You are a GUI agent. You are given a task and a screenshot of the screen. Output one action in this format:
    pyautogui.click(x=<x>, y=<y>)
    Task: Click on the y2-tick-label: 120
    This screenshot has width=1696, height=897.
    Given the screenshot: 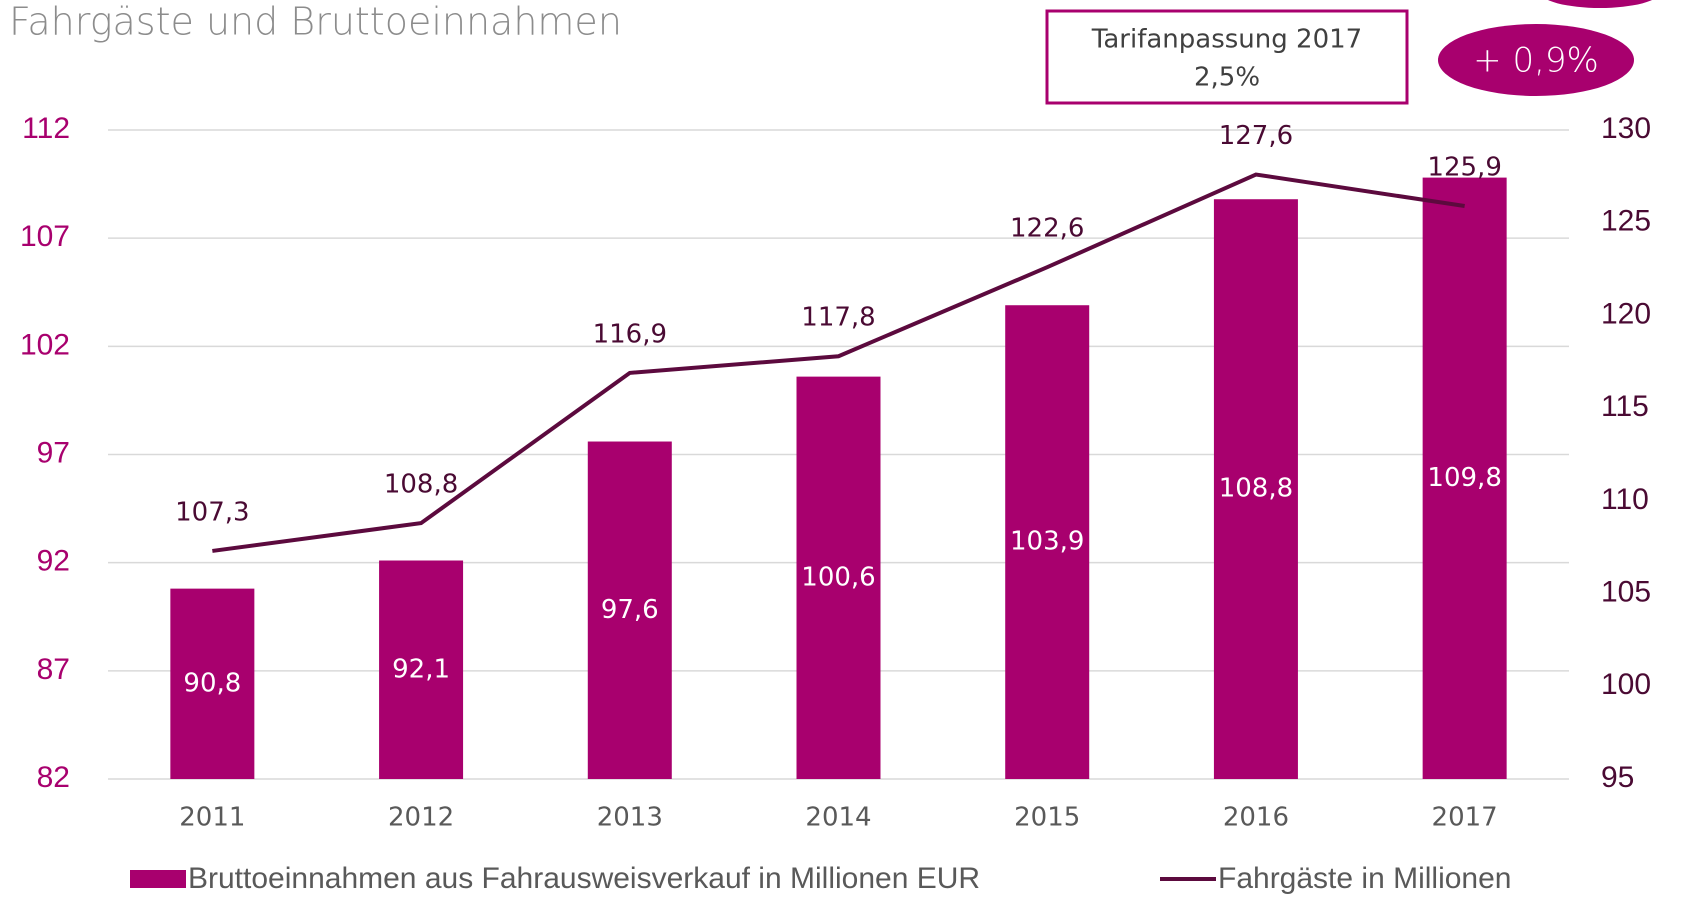 What is the action you would take?
    pyautogui.click(x=1626, y=313)
    